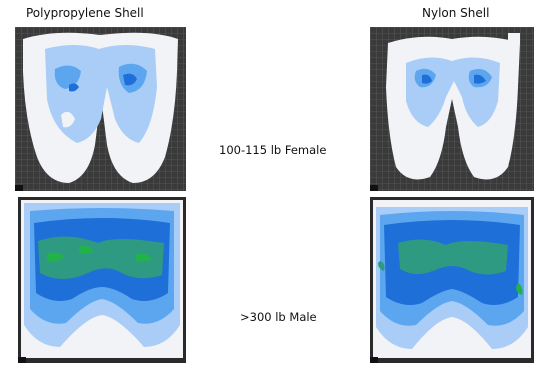  I want to click on pressure-map-nylon-male, so click(452, 280).